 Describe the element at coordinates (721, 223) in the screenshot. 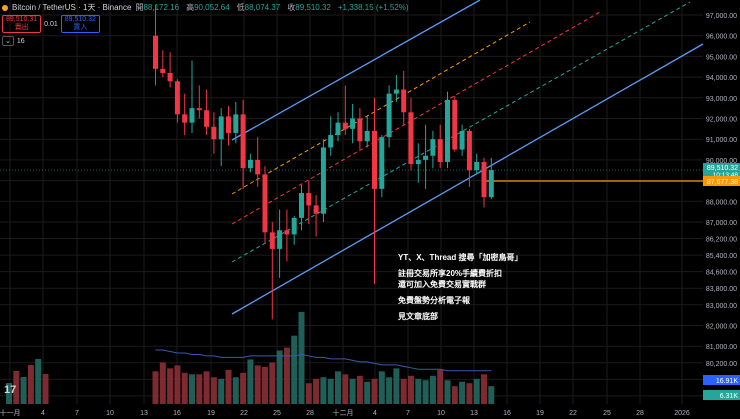

I see `y-tick-label: 87,000.00` at that location.